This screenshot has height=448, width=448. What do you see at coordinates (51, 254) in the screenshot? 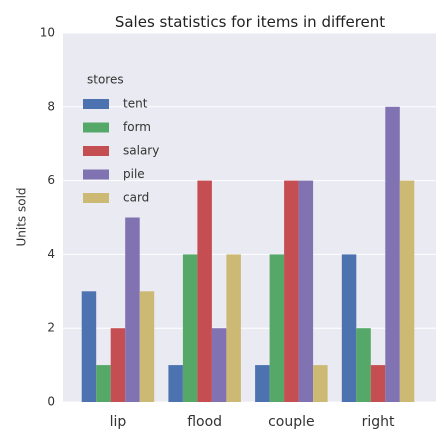
I see `y-tick-label: 4` at bounding box center [51, 254].